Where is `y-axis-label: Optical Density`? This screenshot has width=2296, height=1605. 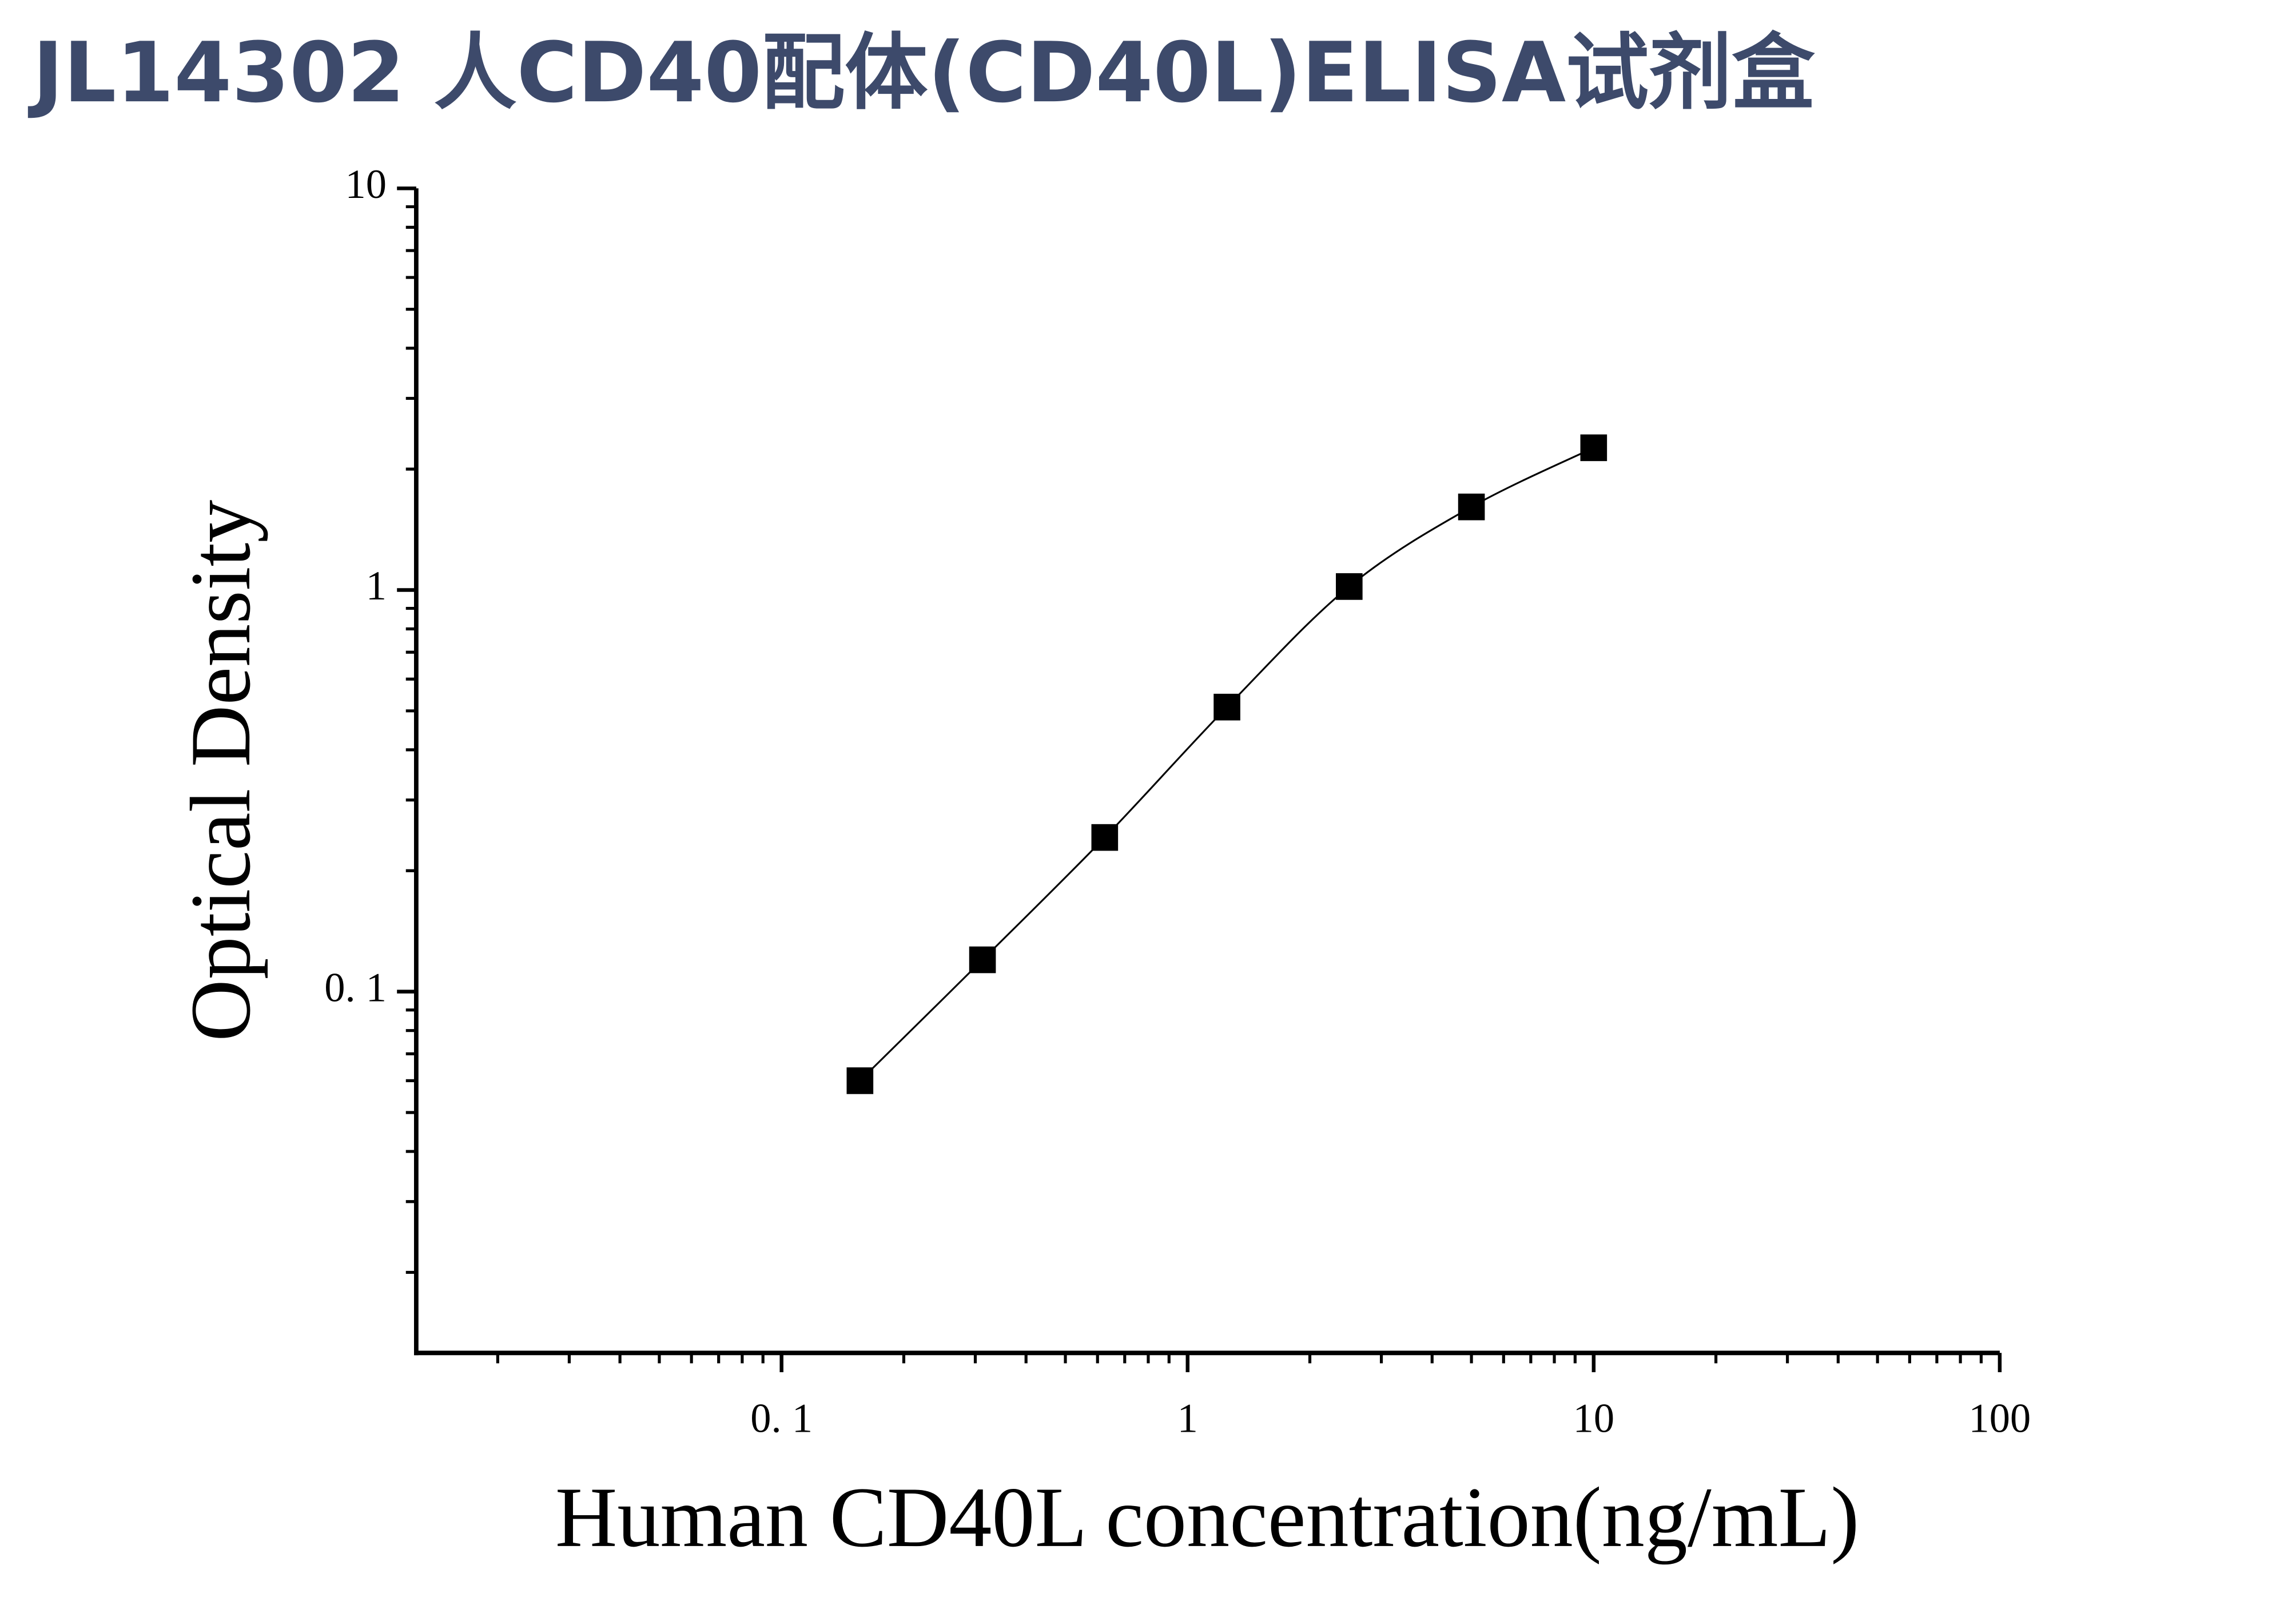
y-axis-label: Optical Density is located at coordinates (220, 771).